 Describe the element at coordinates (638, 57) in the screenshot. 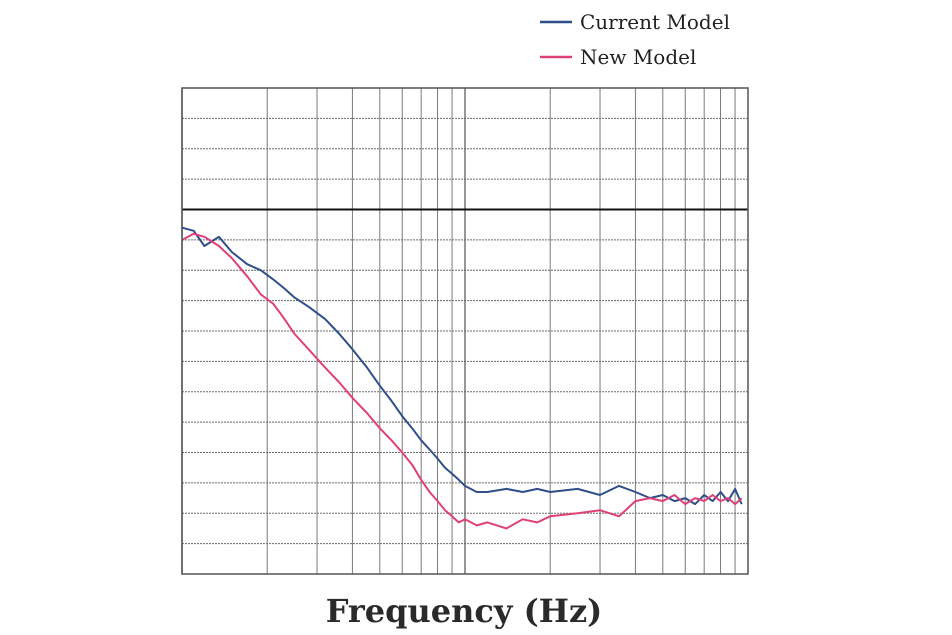

I see `legend-label-new-model: New Model` at that location.